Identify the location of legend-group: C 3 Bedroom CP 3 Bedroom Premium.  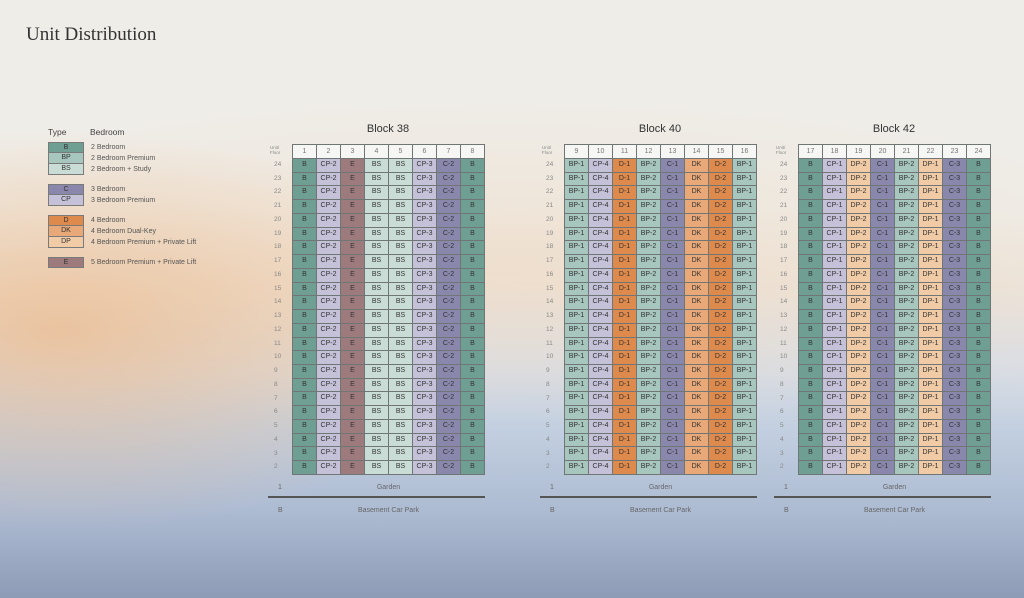
(122, 195).